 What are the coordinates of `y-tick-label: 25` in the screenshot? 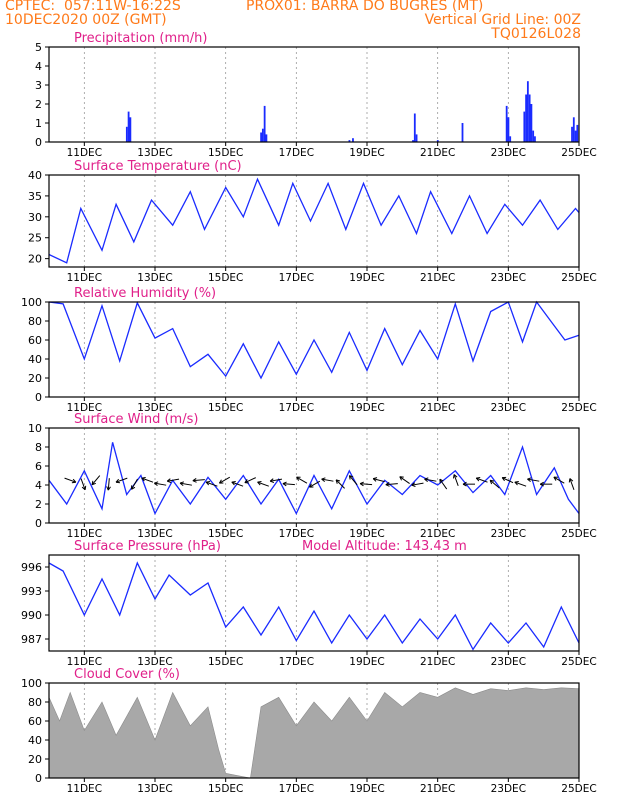 It's located at (35, 238).